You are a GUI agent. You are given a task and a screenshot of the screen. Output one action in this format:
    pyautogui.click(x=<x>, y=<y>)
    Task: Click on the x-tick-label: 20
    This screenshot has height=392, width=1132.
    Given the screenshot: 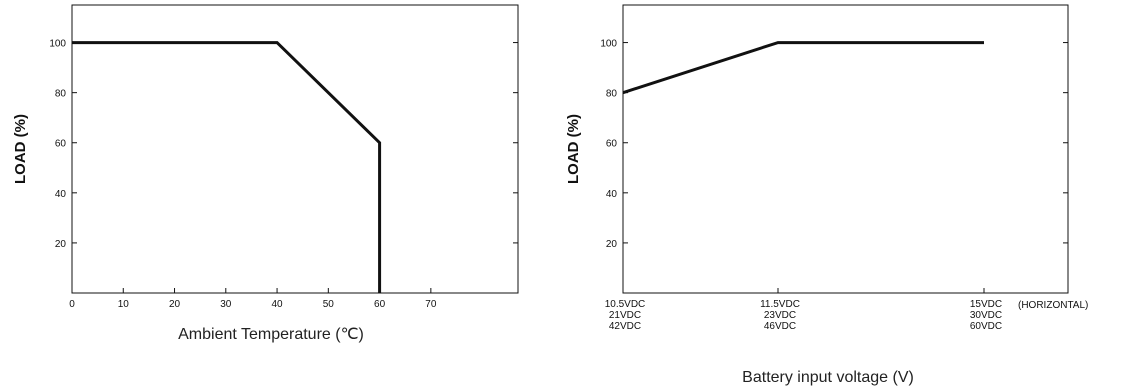 What is the action you would take?
    pyautogui.click(x=175, y=304)
    